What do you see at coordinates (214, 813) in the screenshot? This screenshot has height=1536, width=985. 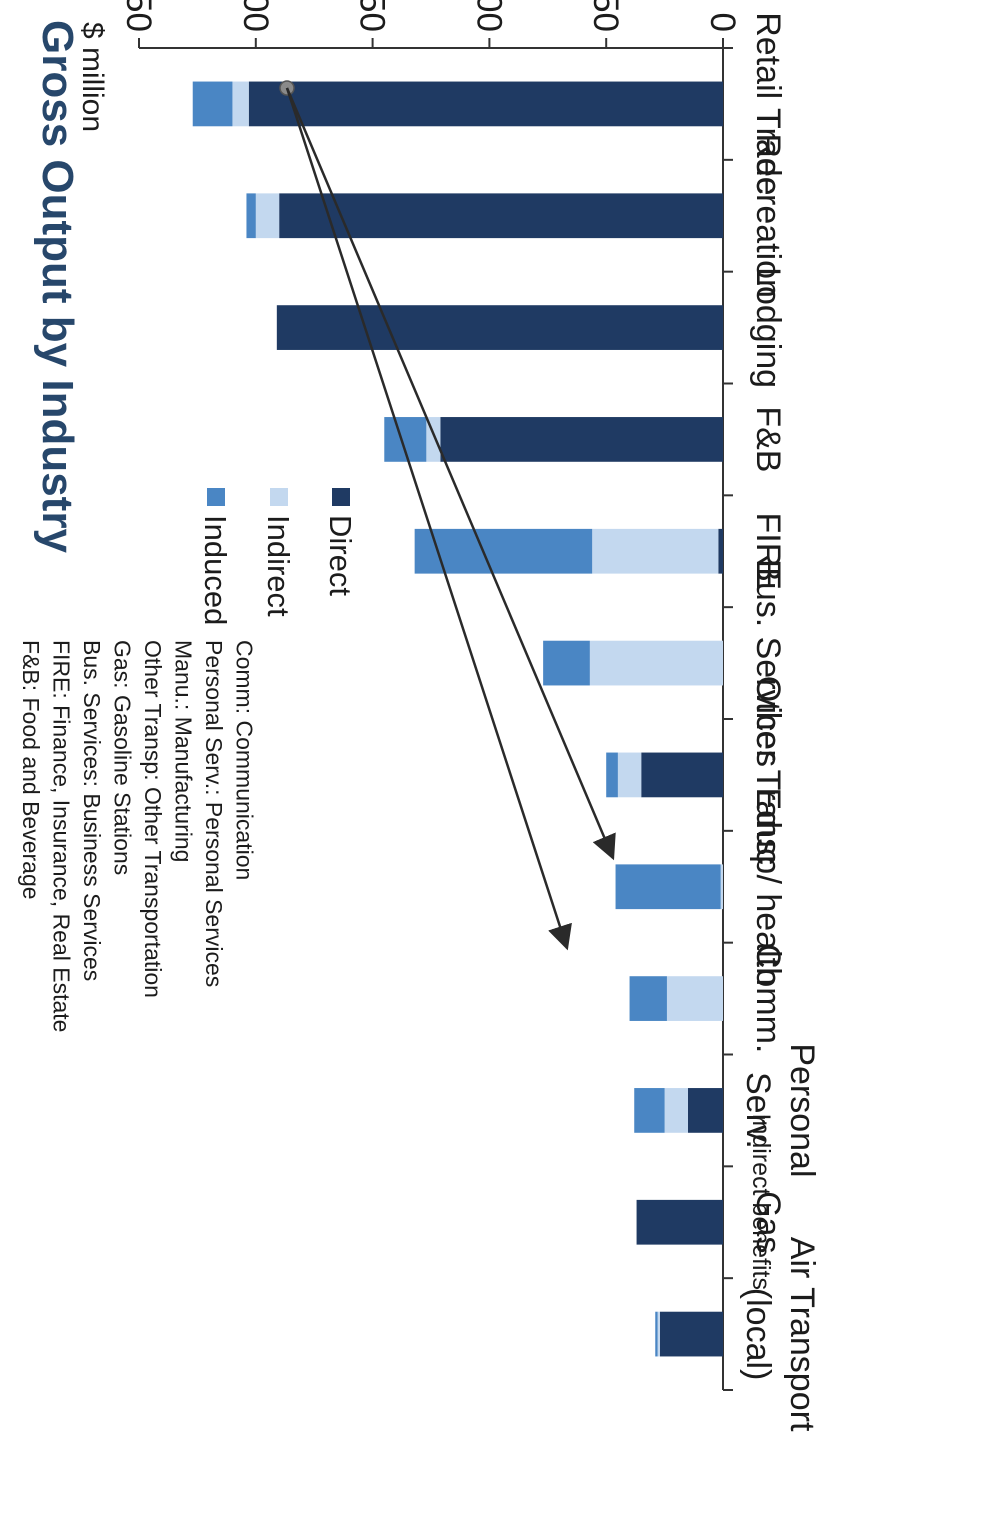 I see `abbreviation-line: Personal Serv.: Personal Services` at bounding box center [214, 813].